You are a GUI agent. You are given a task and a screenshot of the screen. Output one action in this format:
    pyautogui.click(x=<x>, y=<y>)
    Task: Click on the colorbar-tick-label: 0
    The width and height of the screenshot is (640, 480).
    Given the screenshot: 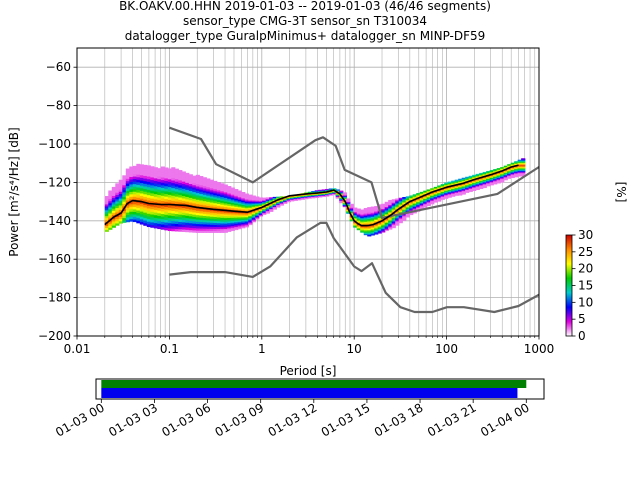 What is the action you would take?
    pyautogui.click(x=582, y=336)
    